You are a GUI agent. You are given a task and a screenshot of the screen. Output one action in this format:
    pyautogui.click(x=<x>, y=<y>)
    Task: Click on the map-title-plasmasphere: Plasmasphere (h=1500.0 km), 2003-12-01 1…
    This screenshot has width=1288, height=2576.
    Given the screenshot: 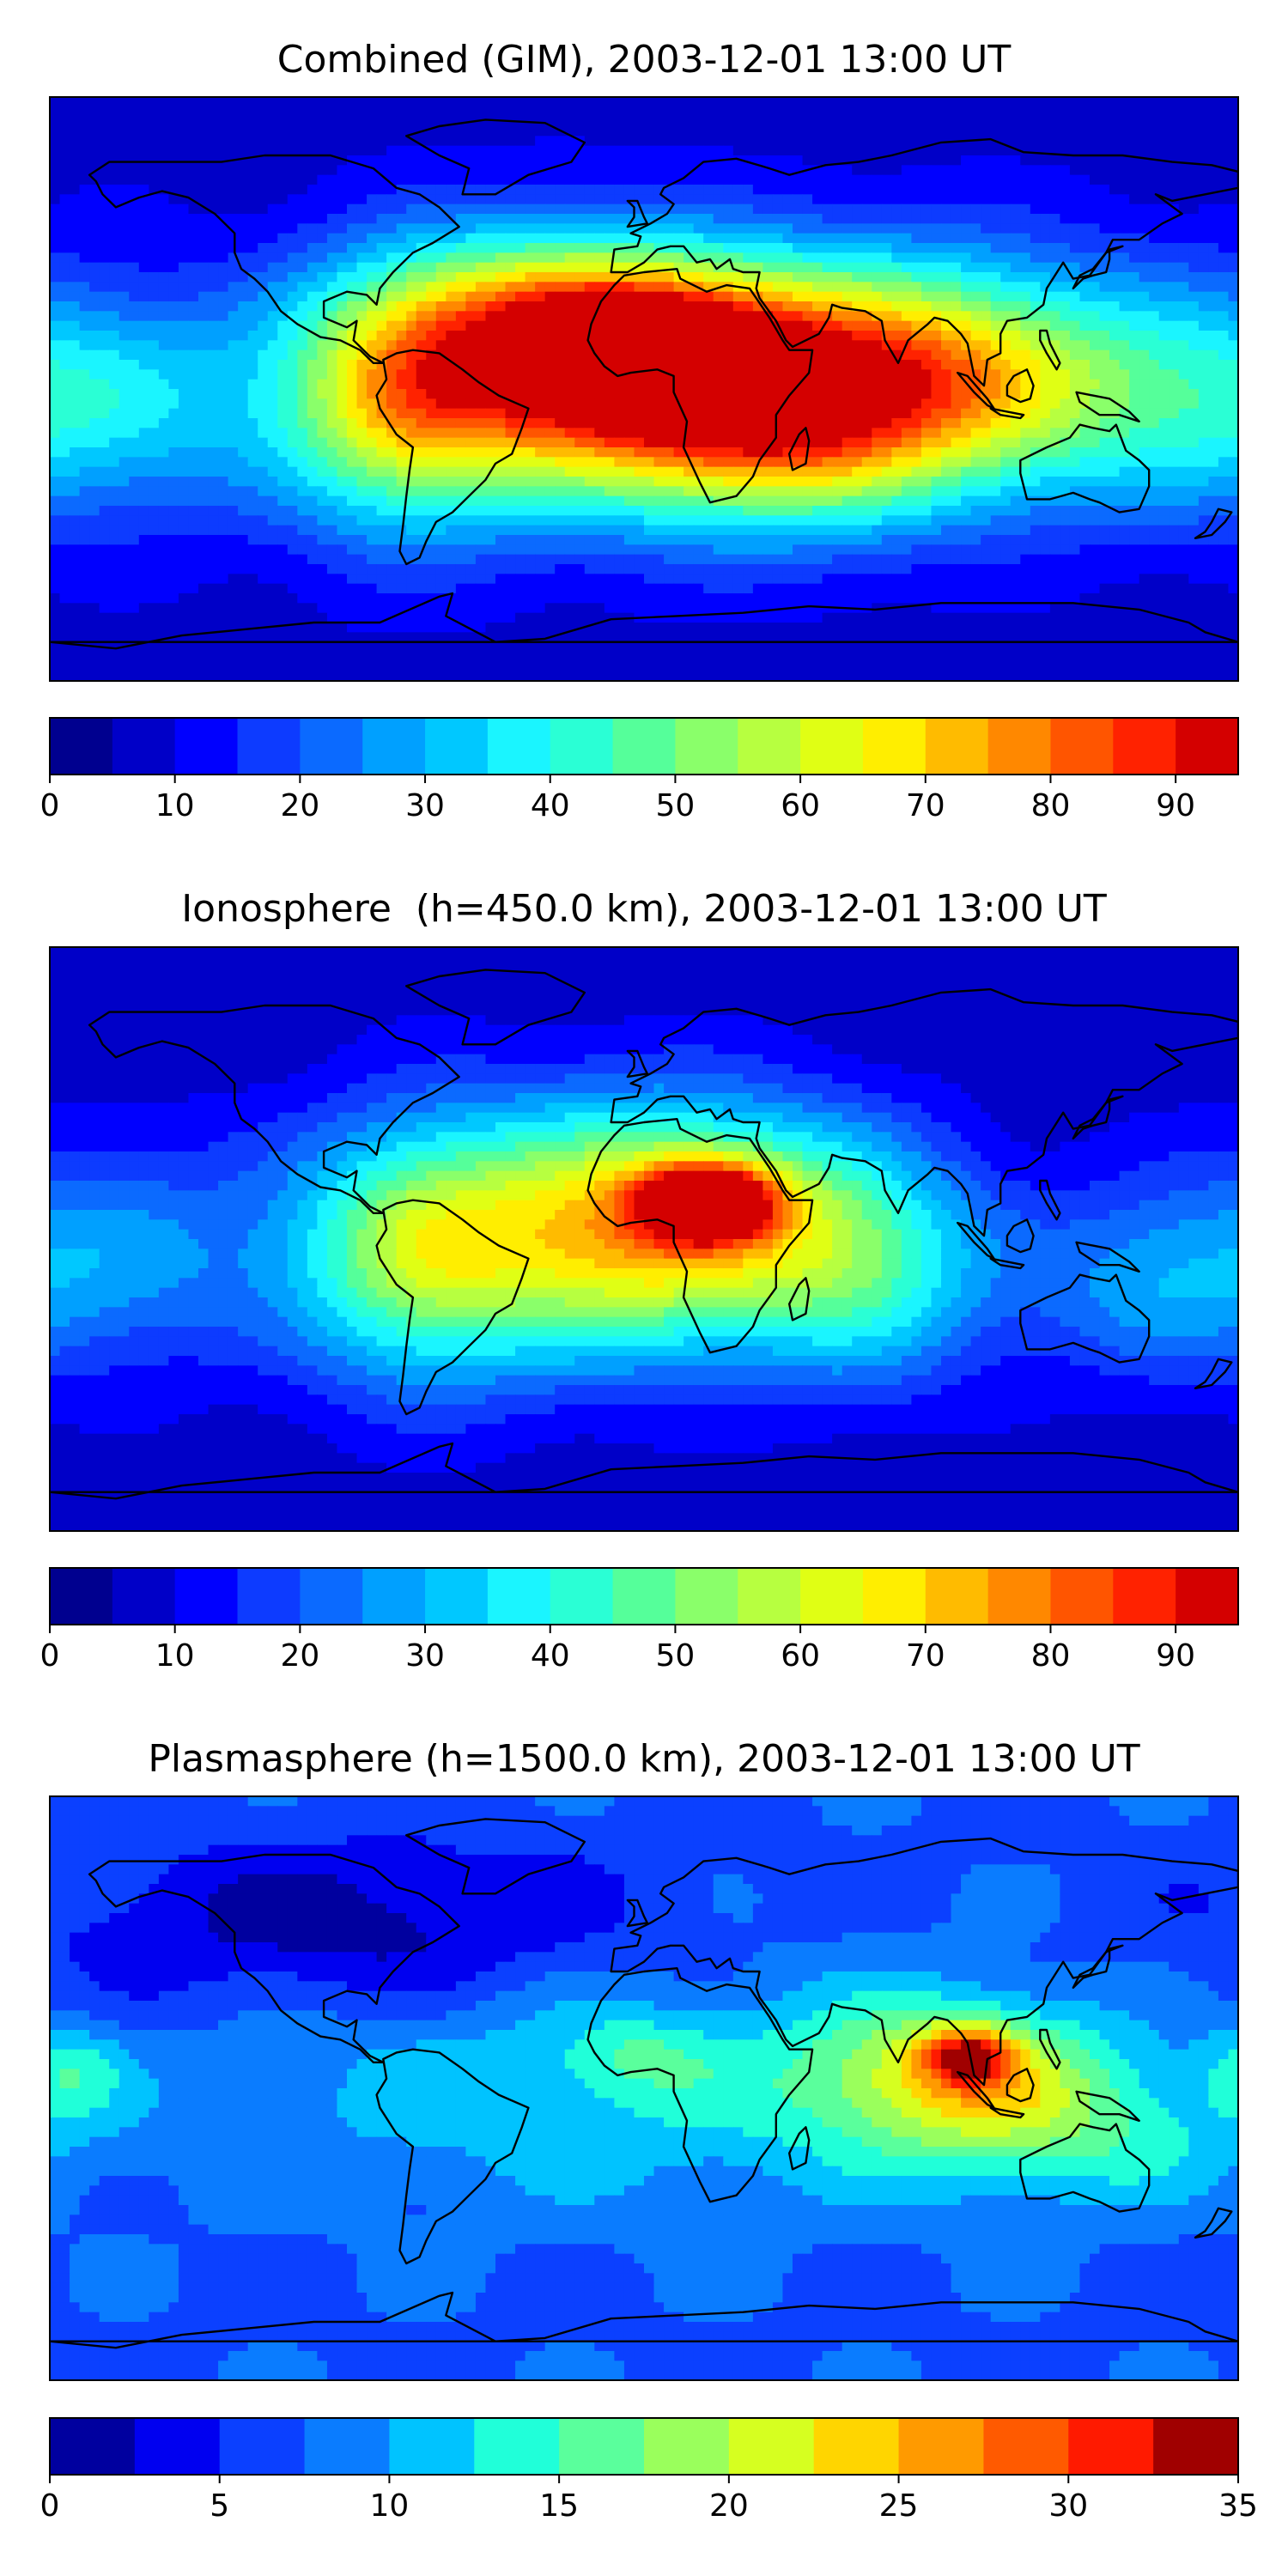 What is the action you would take?
    pyautogui.click(x=644, y=1760)
    